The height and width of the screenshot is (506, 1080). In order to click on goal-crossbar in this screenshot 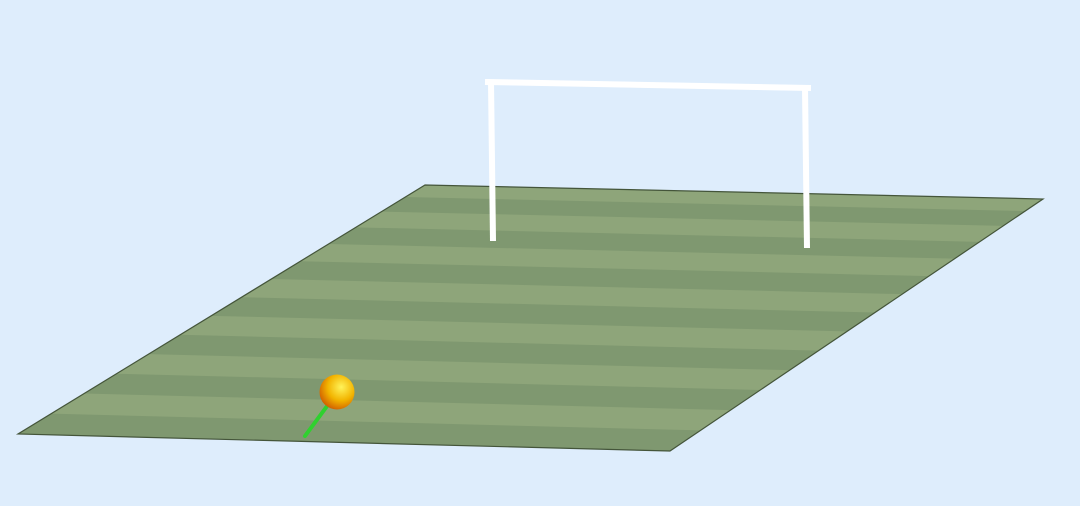, I will do `click(648, 85)`.